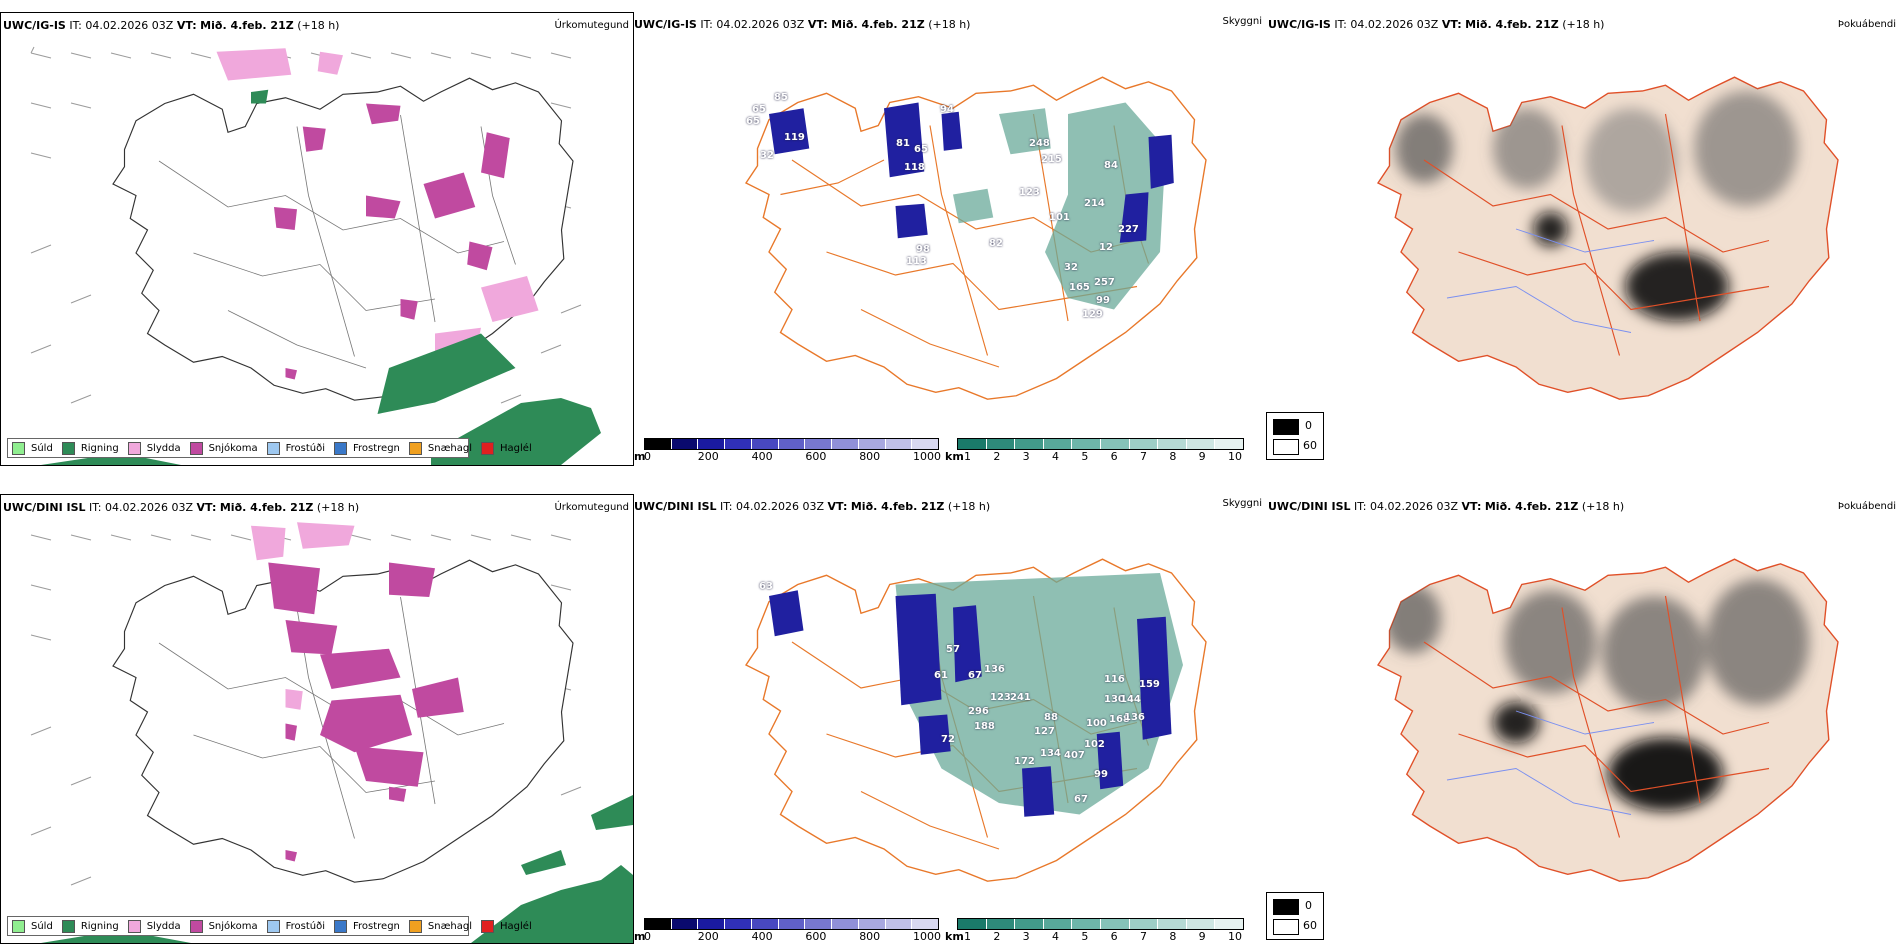 The height and width of the screenshot is (950, 1900). Describe the element at coordinates (1081, 799) in the screenshot. I see `visibility-value-label: 67` at that location.